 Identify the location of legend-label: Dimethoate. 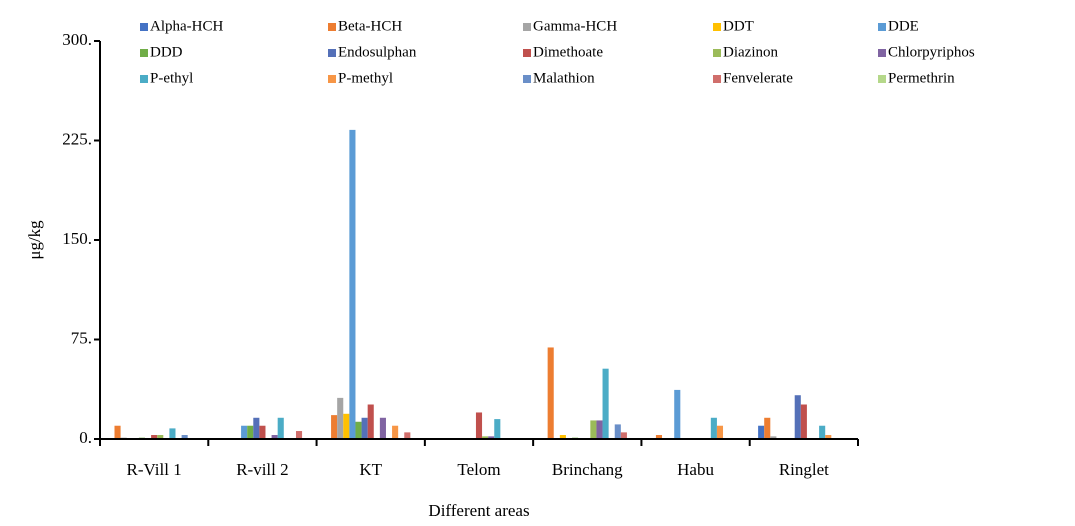
(568, 52).